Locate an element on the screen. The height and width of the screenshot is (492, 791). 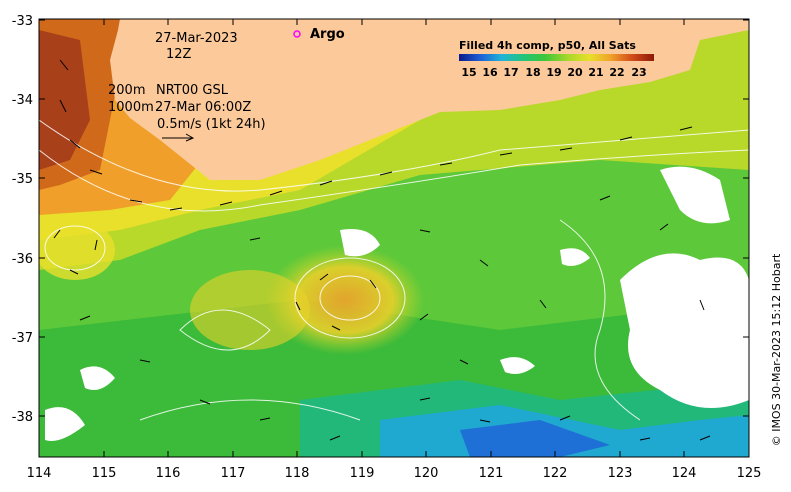
argo-marker: Argo is located at coordinates (319, 34).